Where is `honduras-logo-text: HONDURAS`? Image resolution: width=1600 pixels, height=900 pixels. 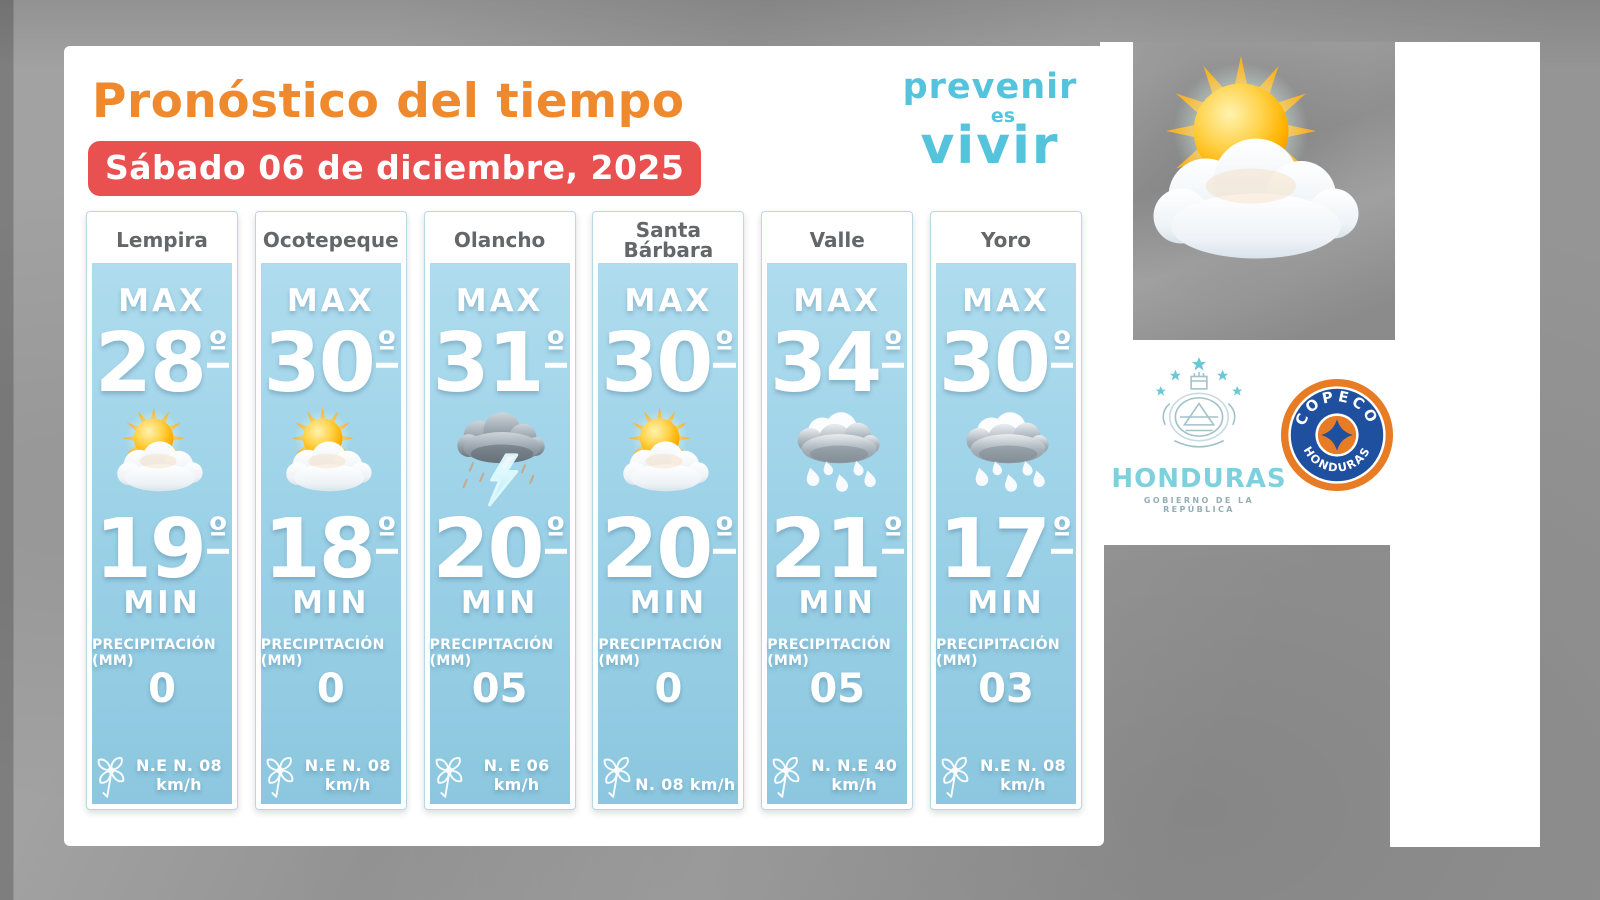 honduras-logo-text: HONDURAS is located at coordinates (1199, 479).